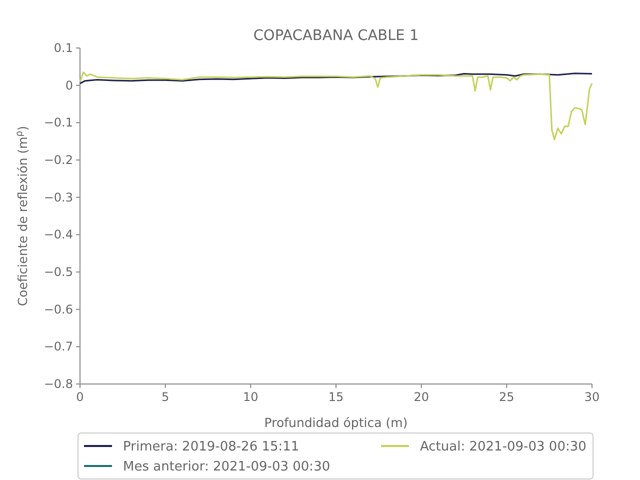 The width and height of the screenshot is (640, 480). Describe the element at coordinates (503, 447) in the screenshot. I see `legend-label: Actual: 2021-09-03 00:30` at that location.